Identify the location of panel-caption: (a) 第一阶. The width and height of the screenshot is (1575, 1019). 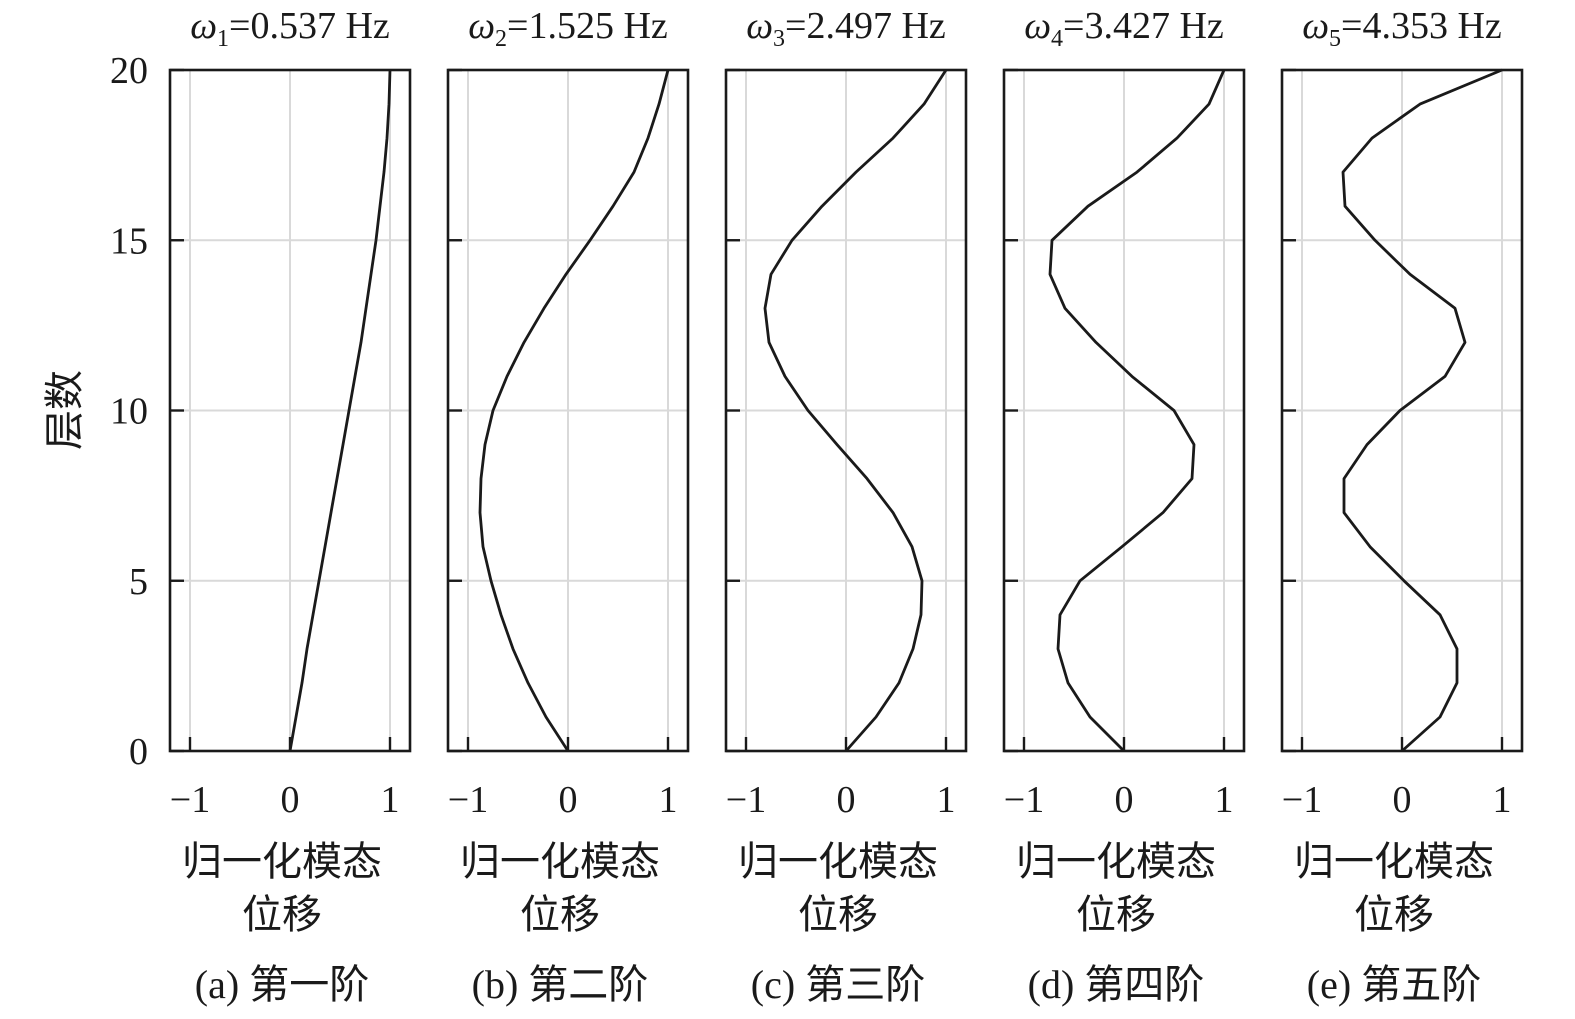
(282, 984).